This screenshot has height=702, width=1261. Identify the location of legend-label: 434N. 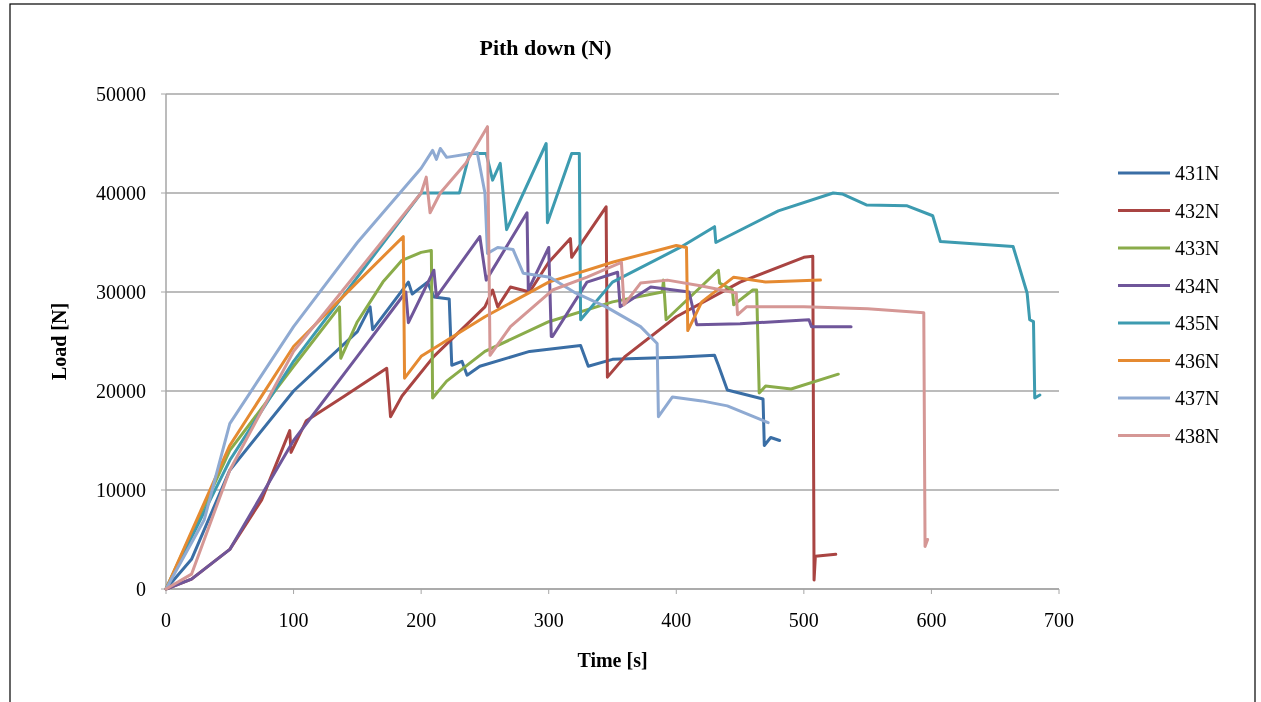
(1197, 285).